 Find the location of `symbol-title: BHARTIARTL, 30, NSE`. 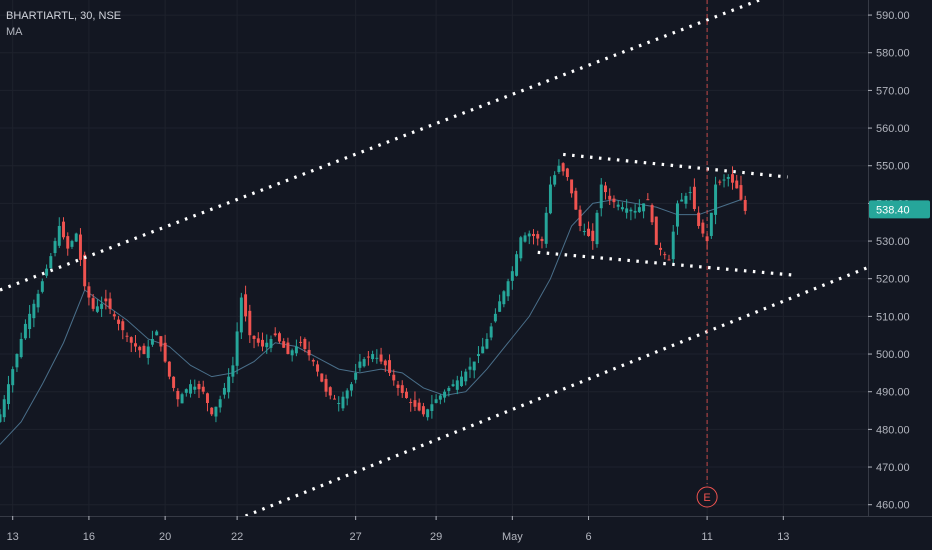

symbol-title: BHARTIARTL, 30, NSE is located at coordinates (64, 16).